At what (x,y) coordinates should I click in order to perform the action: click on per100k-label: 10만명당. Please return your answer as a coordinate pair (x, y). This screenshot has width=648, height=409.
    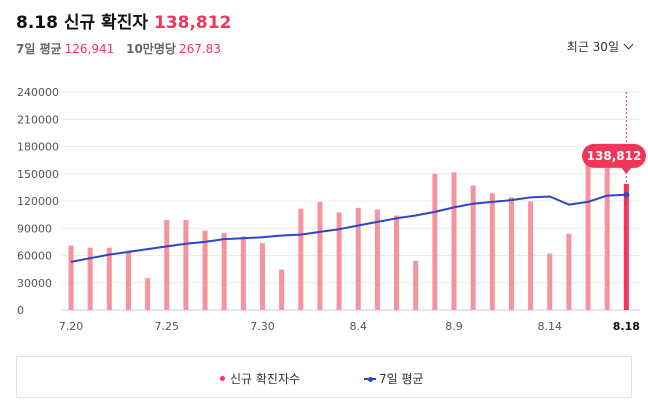
    Looking at the image, I should click on (151, 49).